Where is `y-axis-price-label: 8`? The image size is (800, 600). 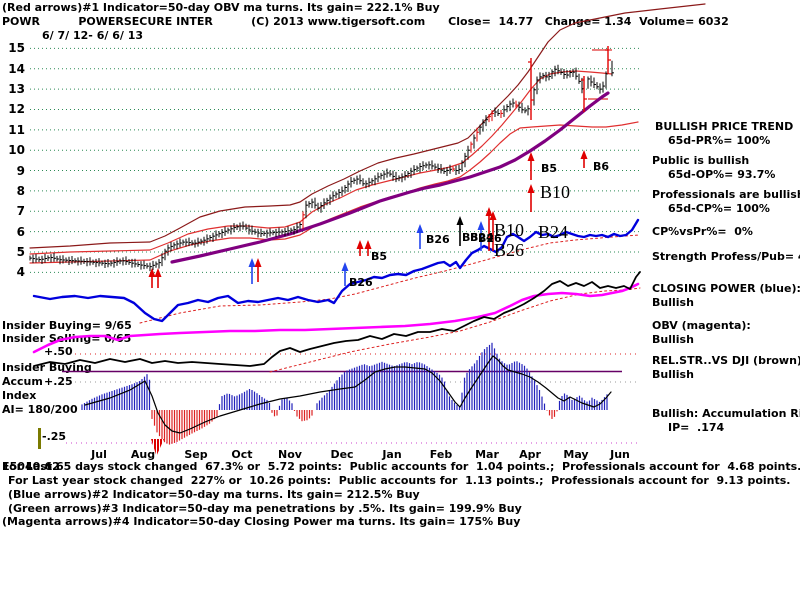 y-axis-price-label: 8 is located at coordinates (20, 190).